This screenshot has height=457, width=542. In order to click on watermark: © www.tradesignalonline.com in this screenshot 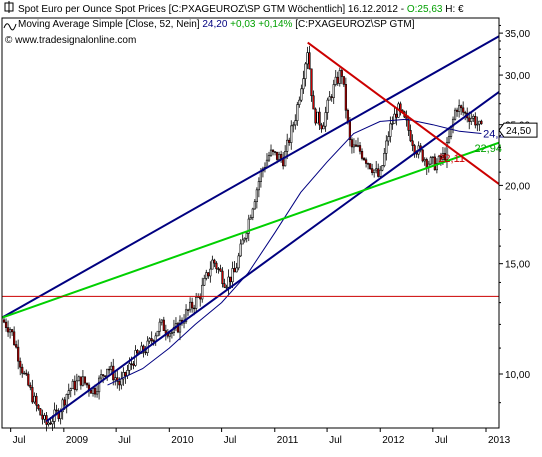, I will do `click(70, 40)`.